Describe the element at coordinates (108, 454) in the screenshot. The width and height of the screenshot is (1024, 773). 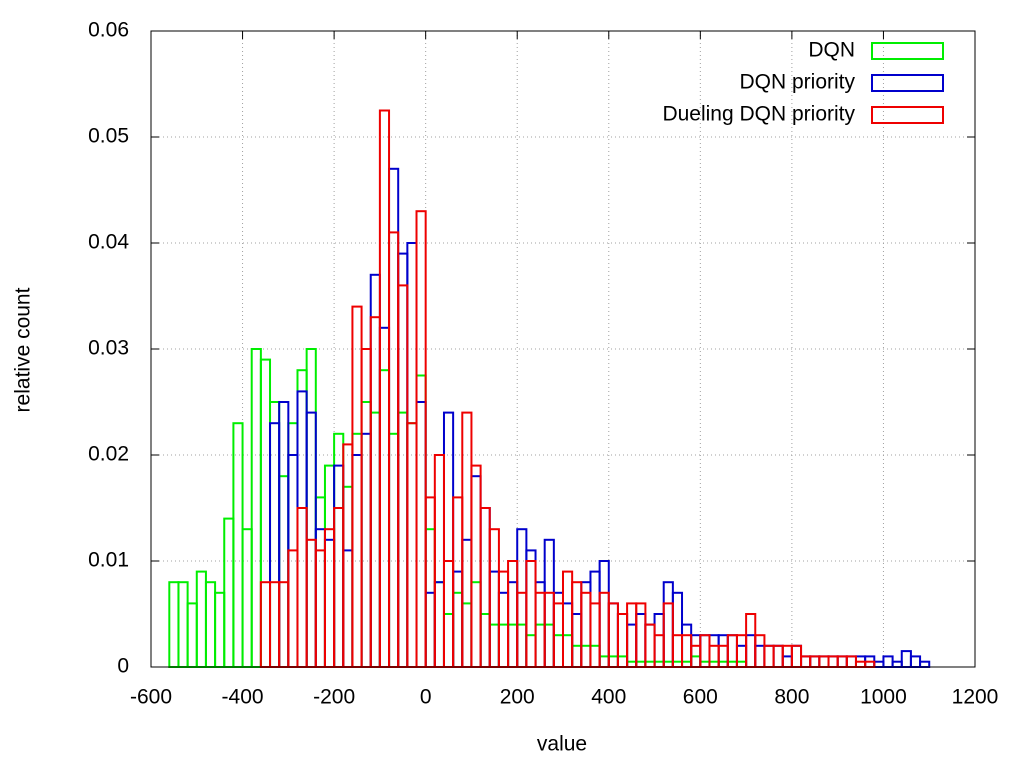
I see `y-tick-label: 0.02` at that location.